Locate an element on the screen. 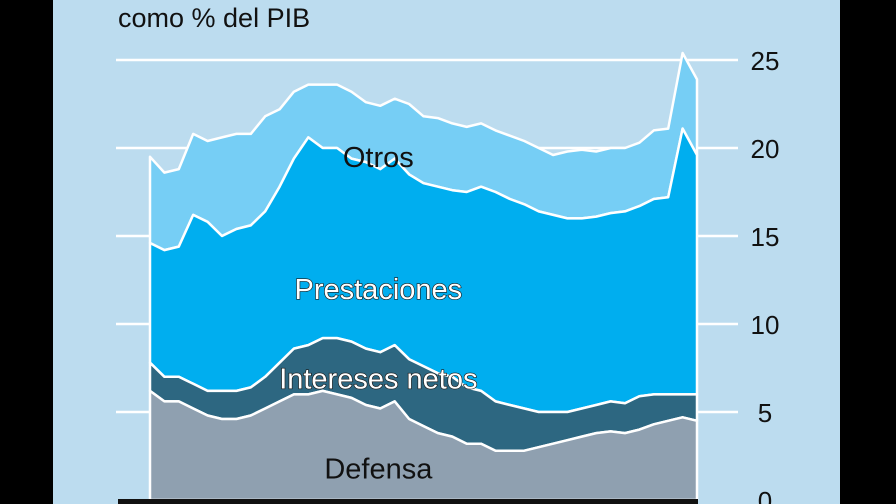 The height and width of the screenshot is (504, 896). label-defensa: Defensa is located at coordinates (378, 469).